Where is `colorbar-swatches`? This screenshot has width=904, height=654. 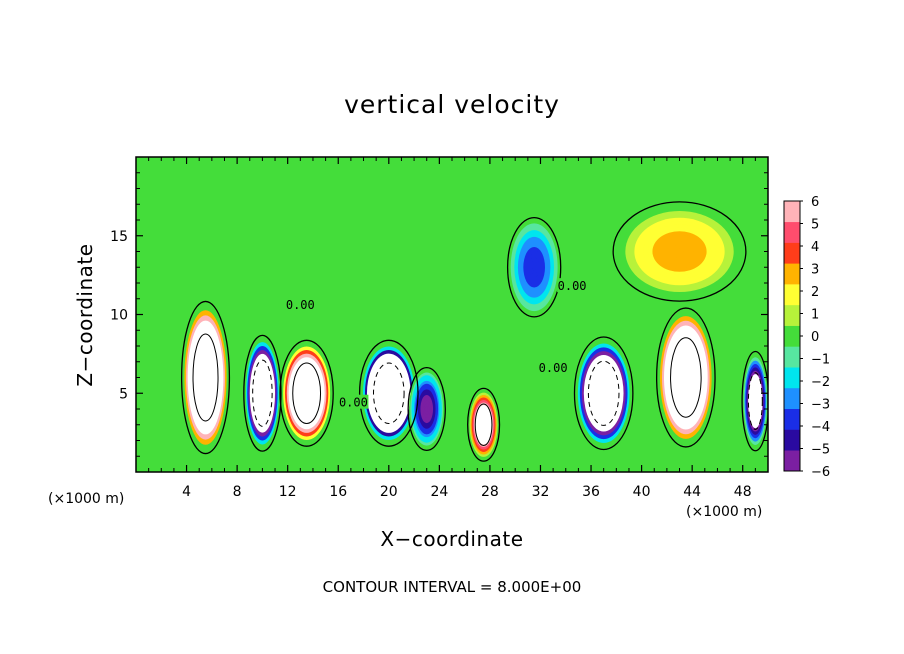
colorbar-swatches is located at coordinates (792, 336).